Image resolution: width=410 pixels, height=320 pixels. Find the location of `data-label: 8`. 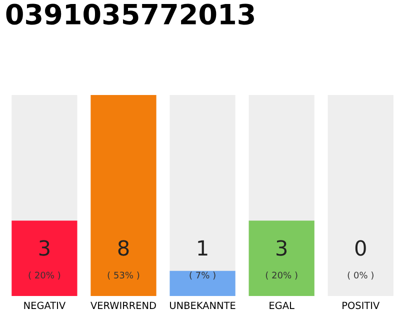

data-label: 8 is located at coordinates (123, 248).